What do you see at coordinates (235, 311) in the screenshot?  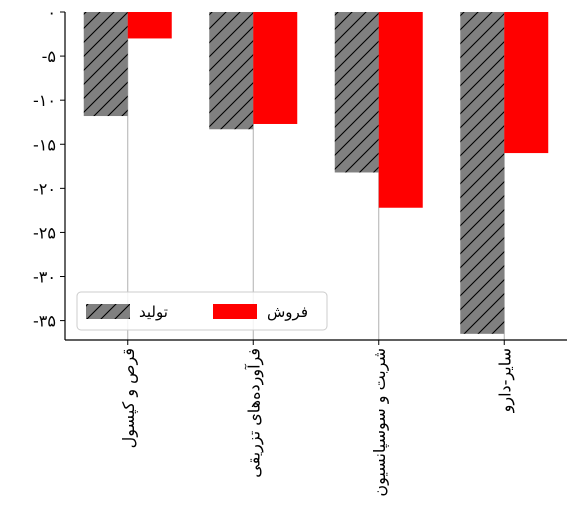 I see `legend-swatch-sales` at bounding box center [235, 311].